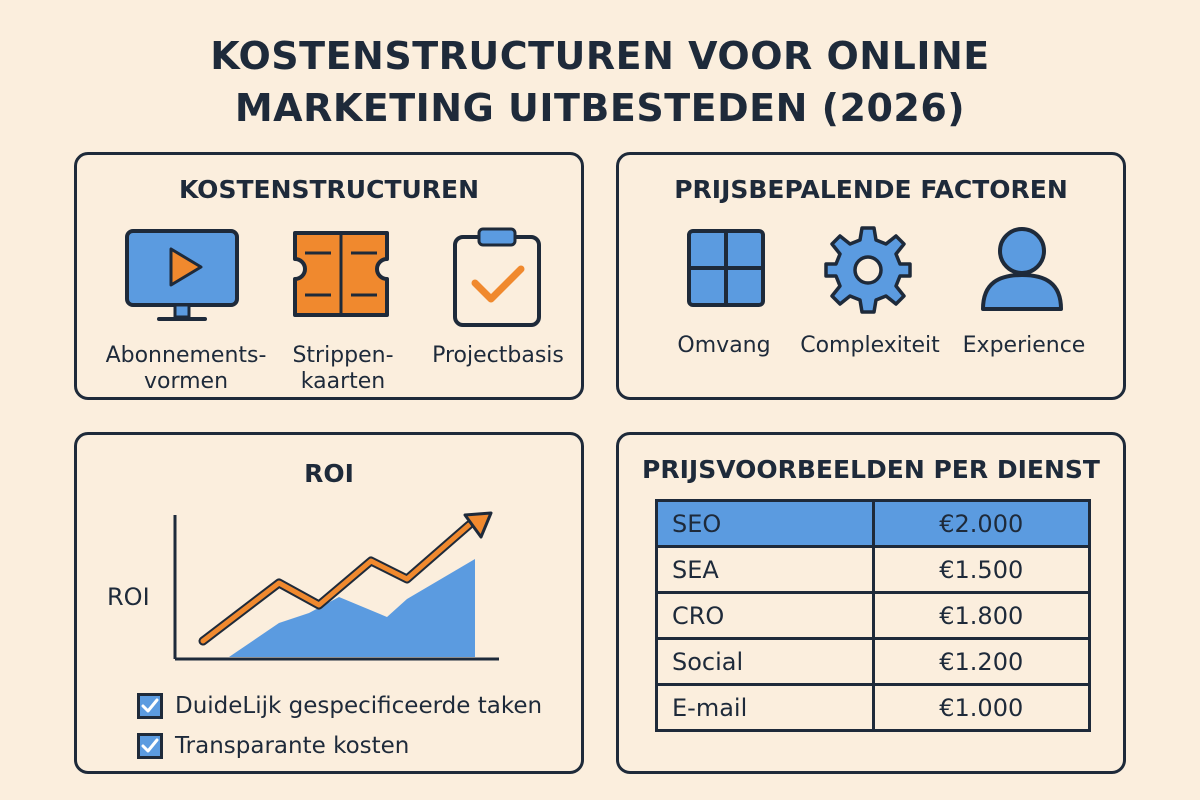  Describe the element at coordinates (726, 268) in the screenshot. I see `grid-icon` at that location.